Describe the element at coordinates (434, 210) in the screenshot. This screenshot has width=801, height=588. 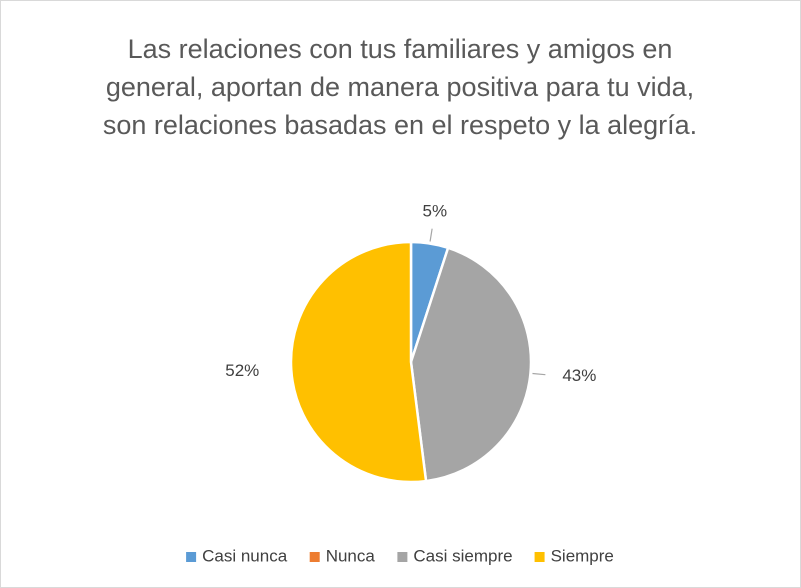
I see `data-label: 5%` at that location.